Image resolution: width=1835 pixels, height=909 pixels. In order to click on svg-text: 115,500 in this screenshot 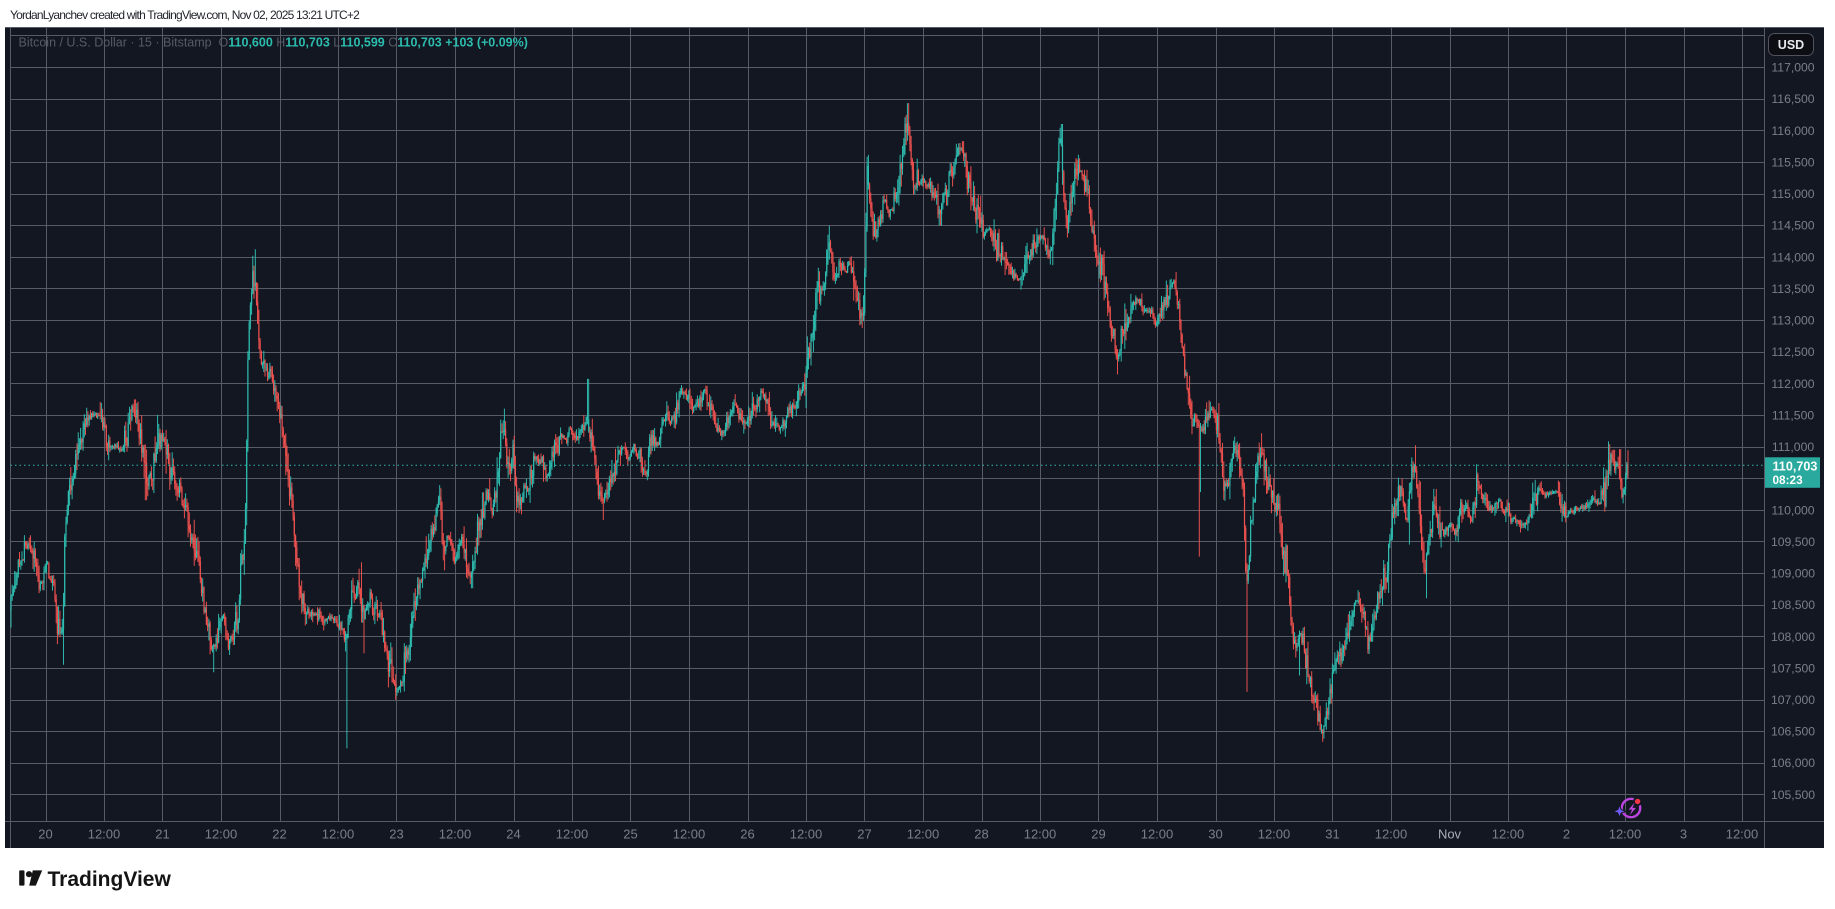, I will do `click(1792, 163)`.